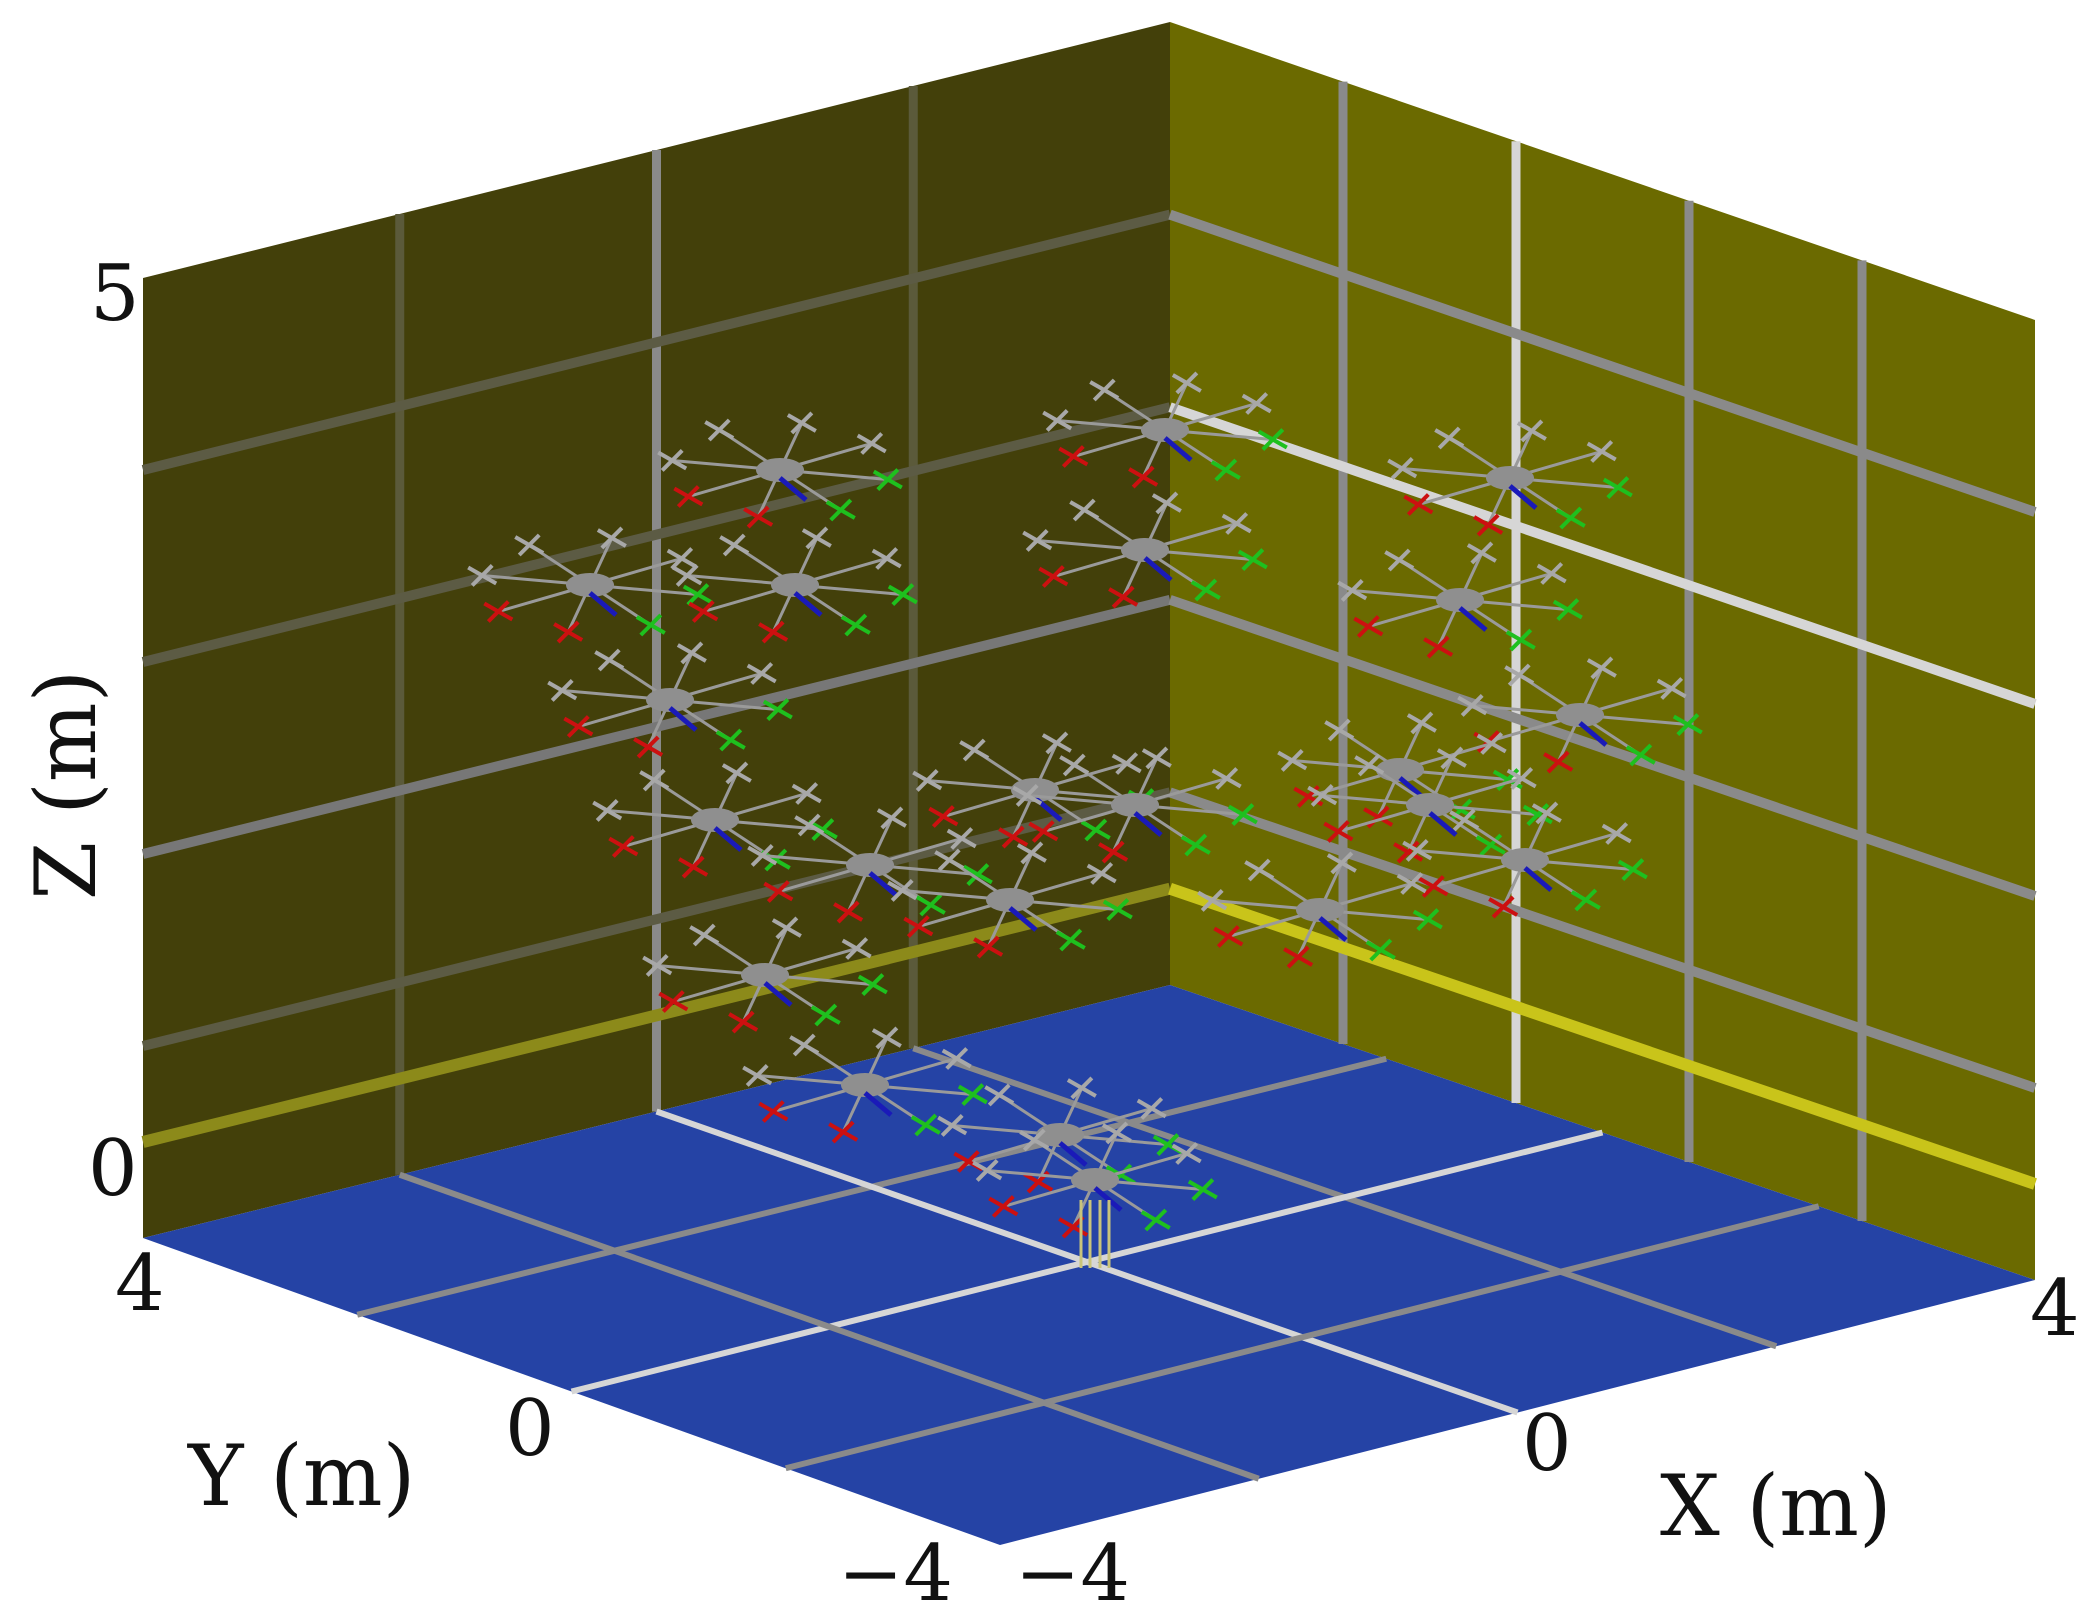 Image resolution: width=2085 pixels, height=1617 pixels. Describe the element at coordinates (656, 342) in the screenshot. I see `left-wall-hgrid` at that location.